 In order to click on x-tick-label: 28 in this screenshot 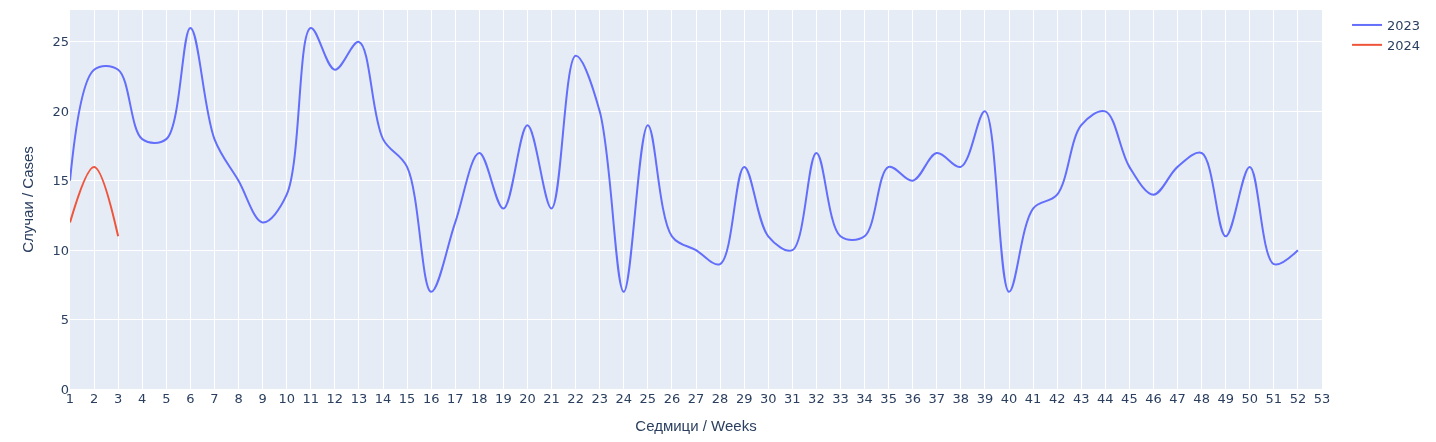, I will do `click(720, 398)`.